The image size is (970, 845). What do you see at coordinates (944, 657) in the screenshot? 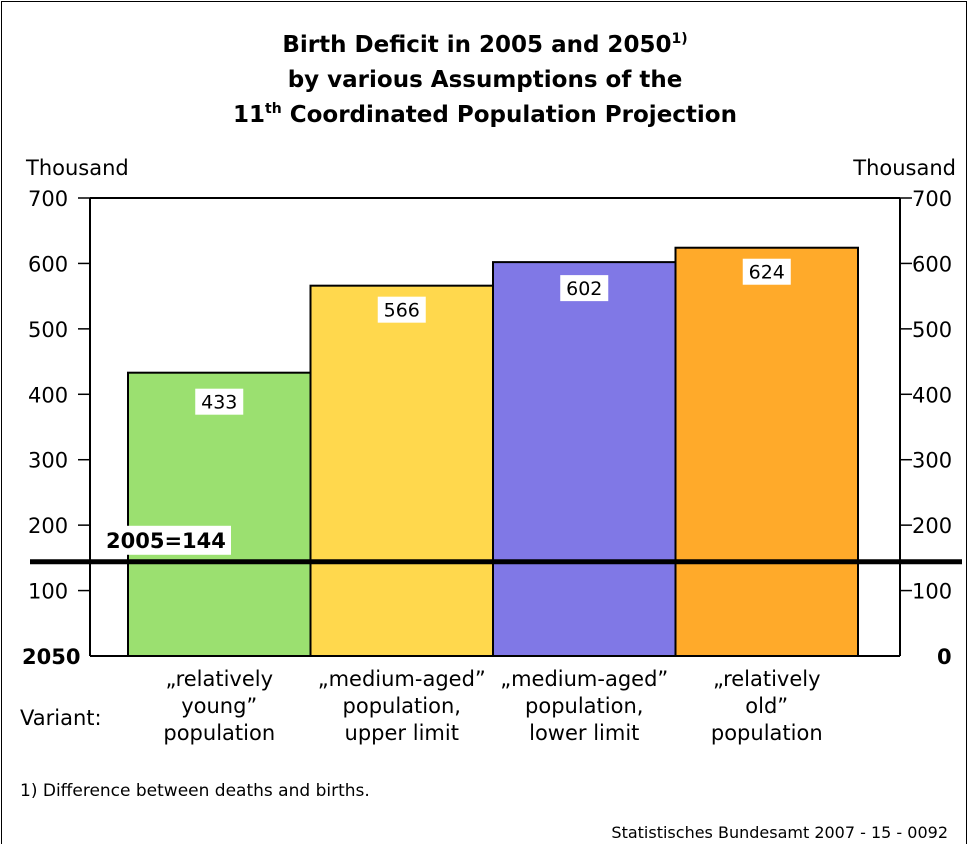
I see `y-zero-label-right: 0` at bounding box center [944, 657].